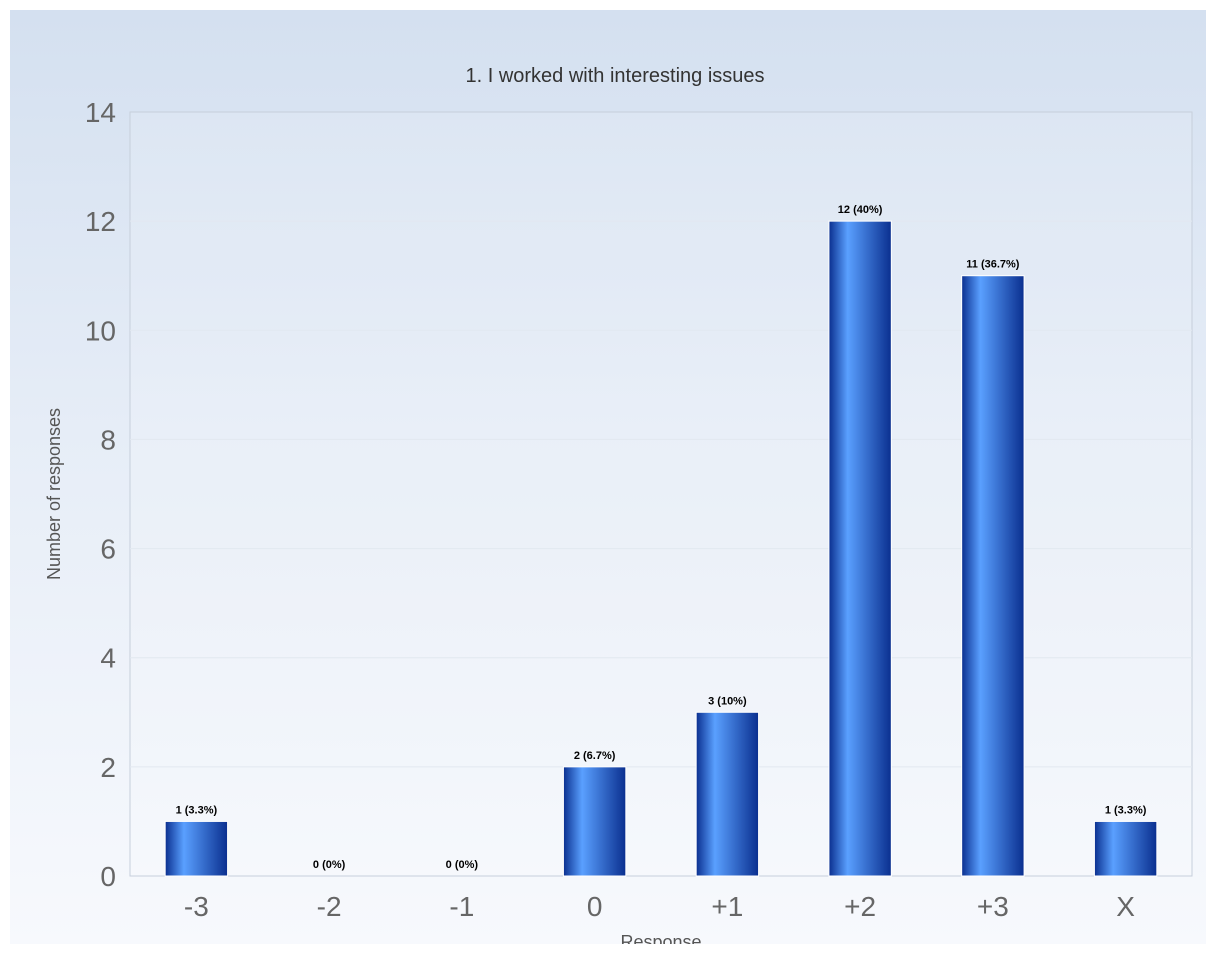 Image resolution: width=1216 pixels, height=954 pixels. I want to click on x-axis-title: Response, so click(660, 938).